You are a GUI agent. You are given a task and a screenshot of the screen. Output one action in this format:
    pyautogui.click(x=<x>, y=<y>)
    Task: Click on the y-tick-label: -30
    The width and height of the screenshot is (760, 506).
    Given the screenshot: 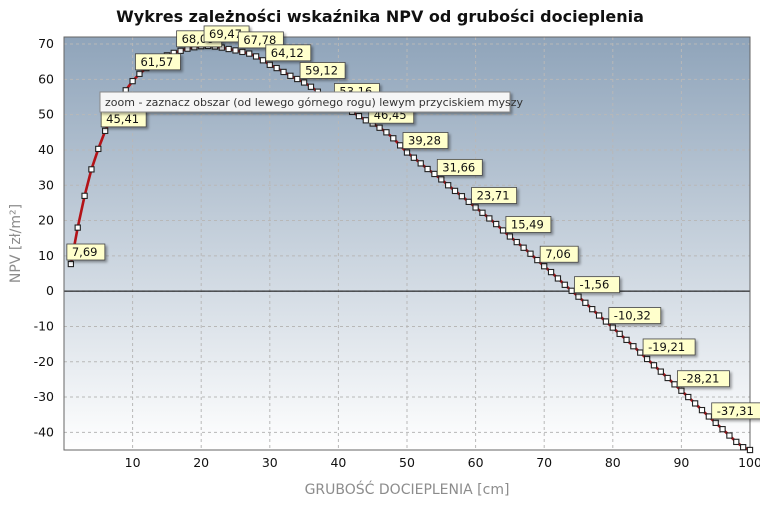 What is the action you would take?
    pyautogui.click(x=44, y=396)
    